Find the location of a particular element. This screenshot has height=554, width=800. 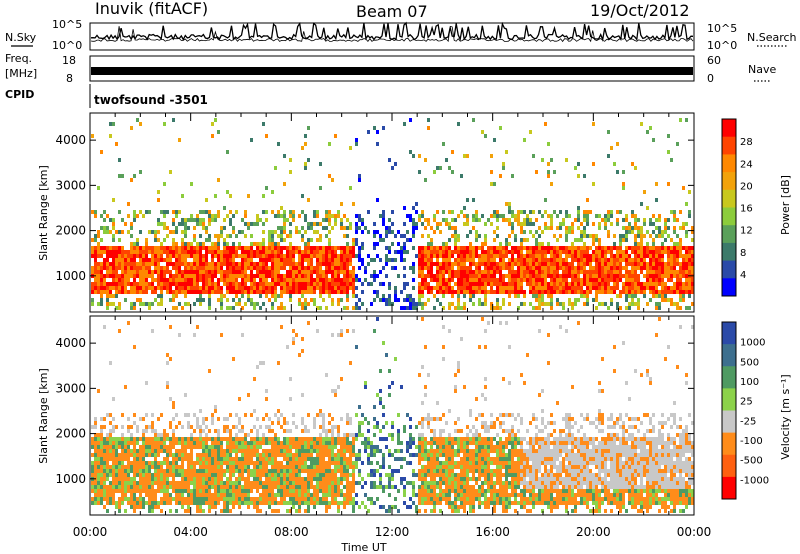

freq-tick-top: 18 is located at coordinates (69, 60).